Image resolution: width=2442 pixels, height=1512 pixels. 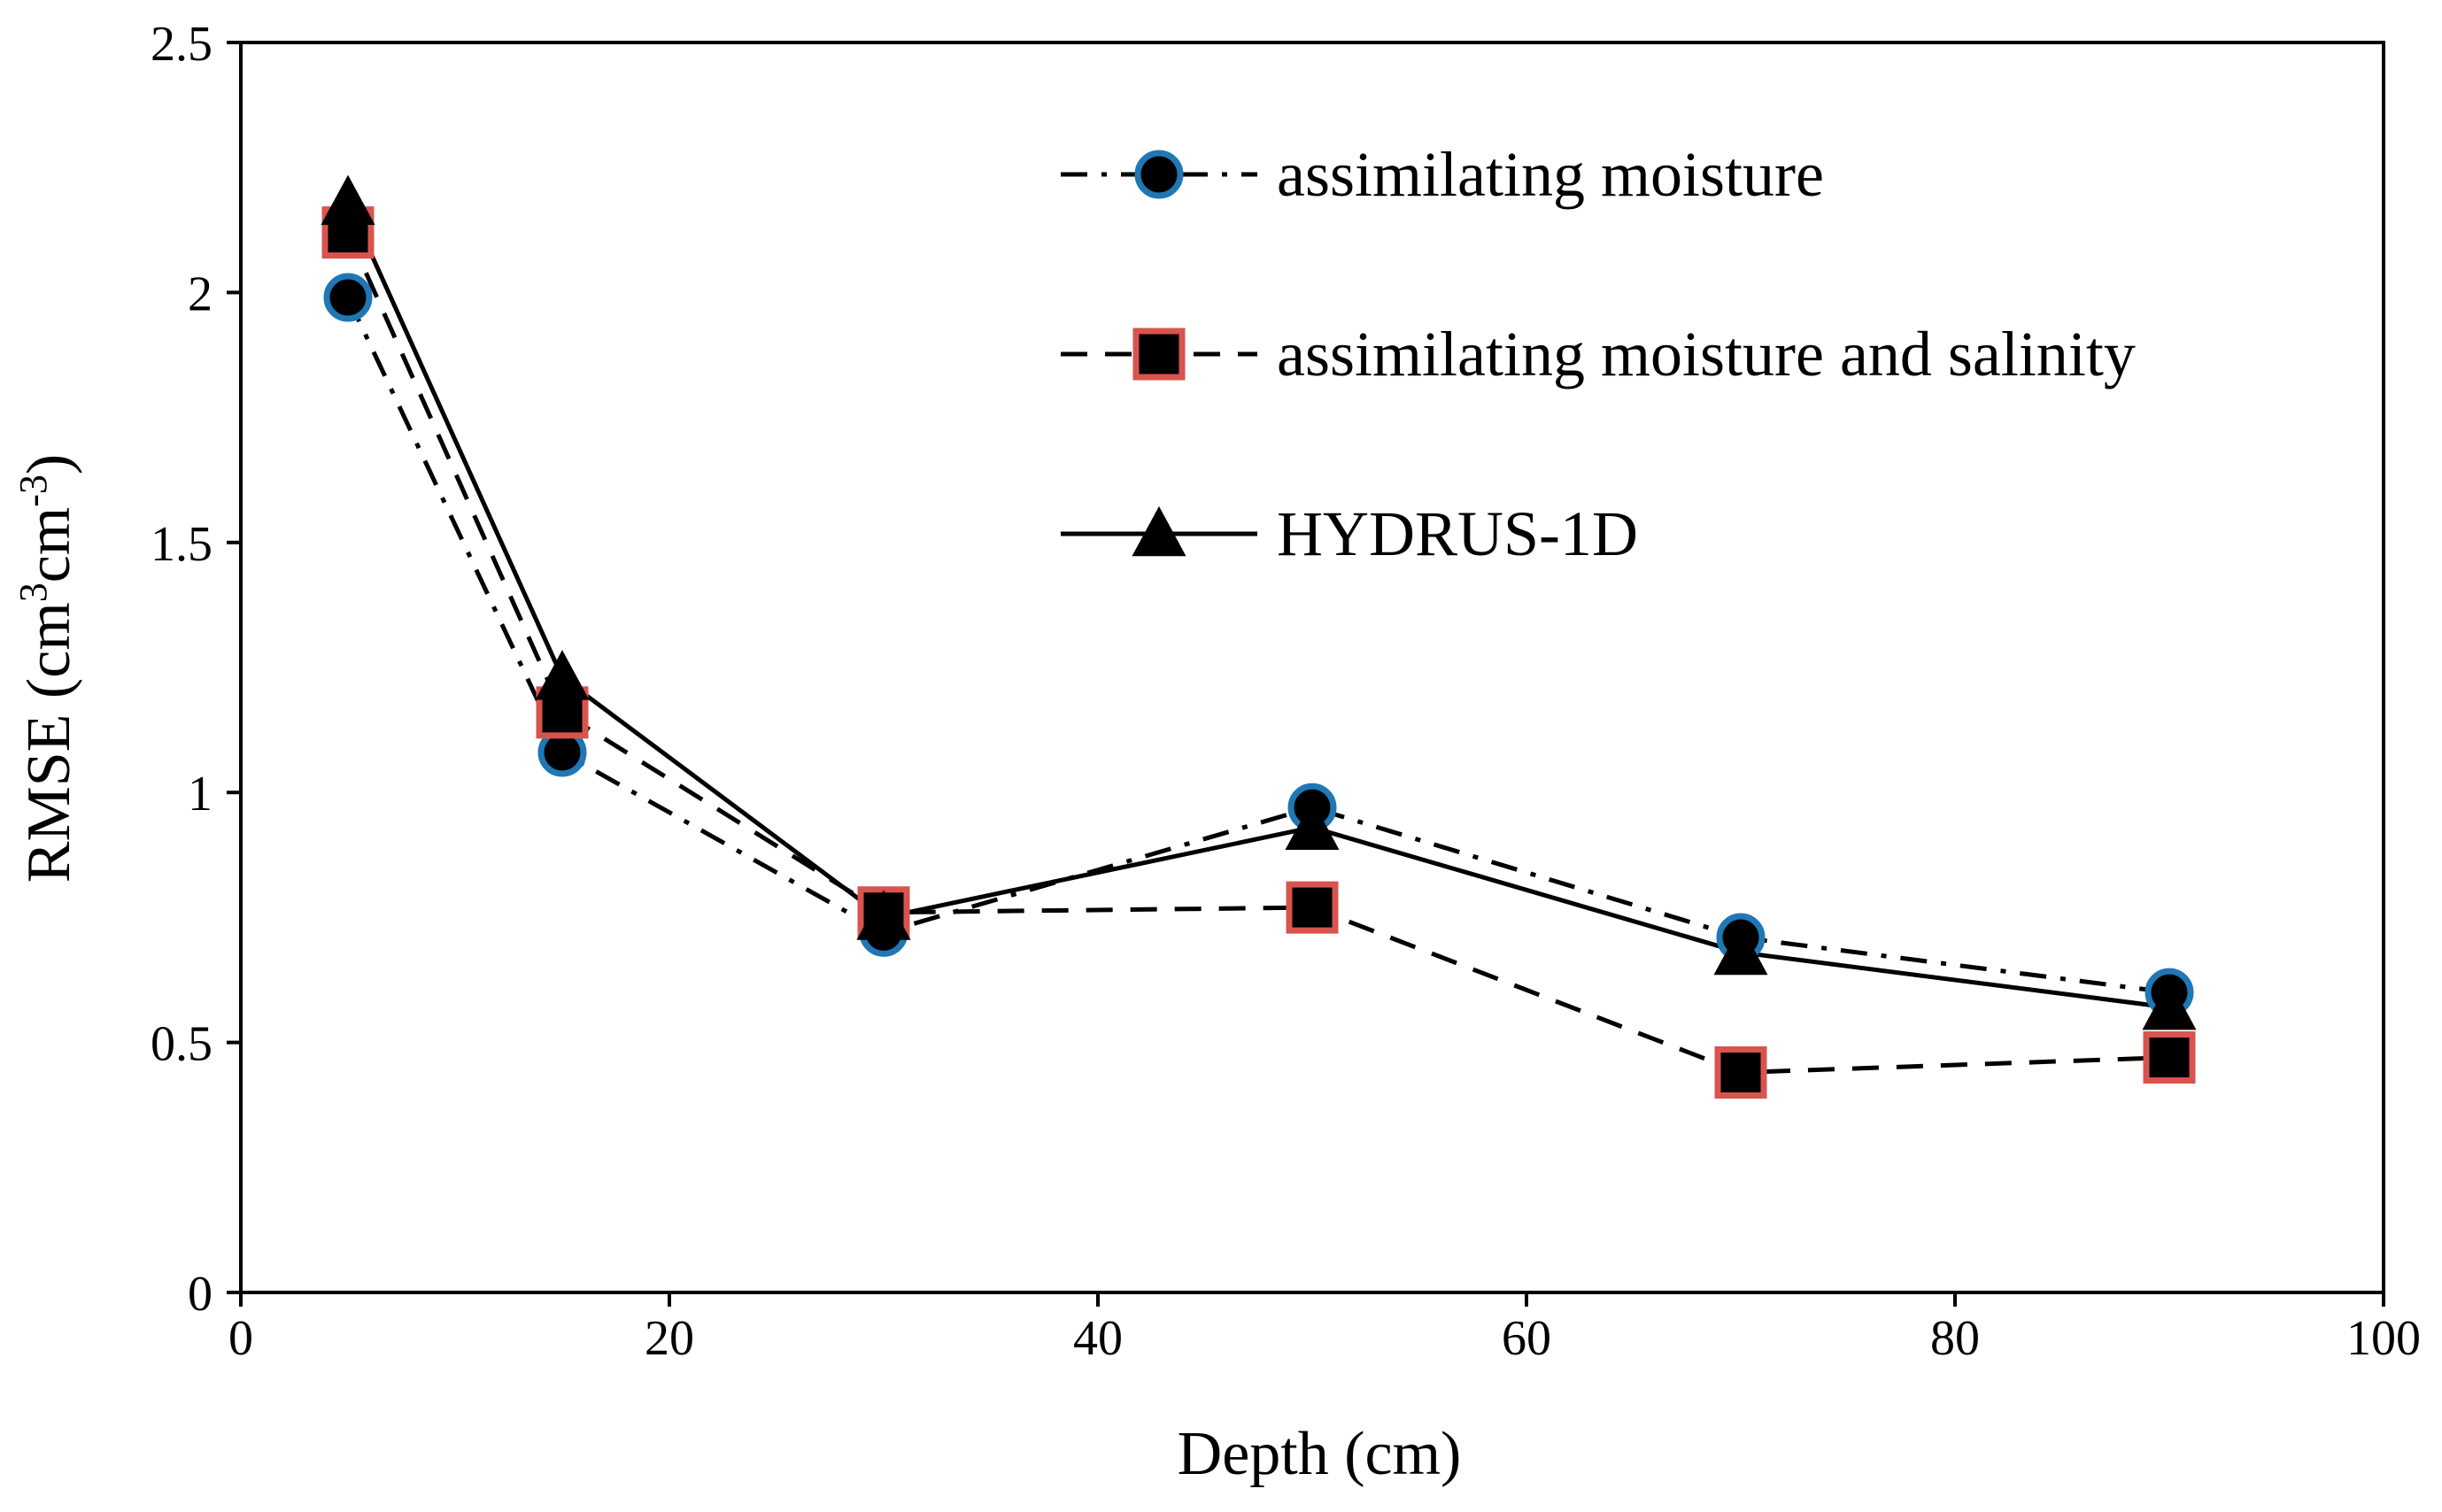 I want to click on y-axis-title-prefix: RMSE (cm, so click(x=49, y=742).